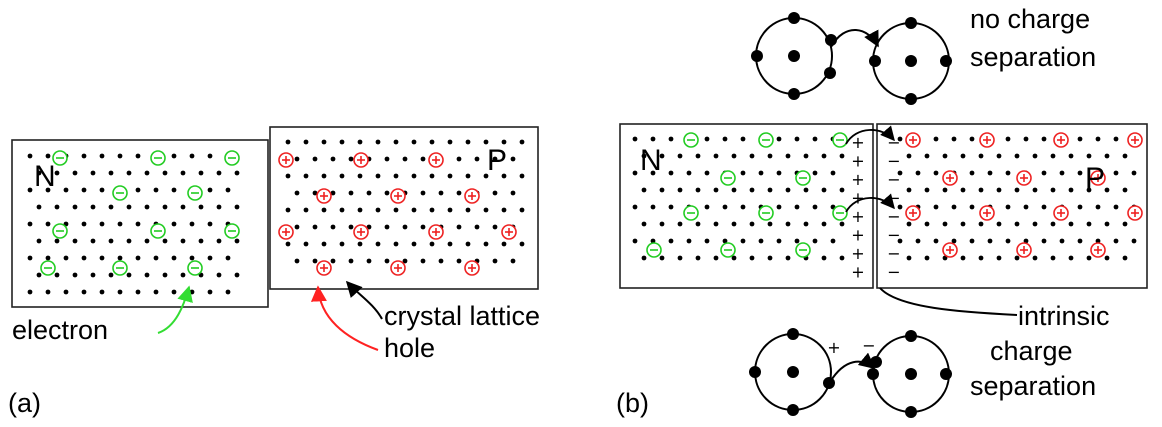 This screenshot has width=1162, height=427. What do you see at coordinates (651, 160) in the screenshot?
I see `n-region-label-b: N` at bounding box center [651, 160].